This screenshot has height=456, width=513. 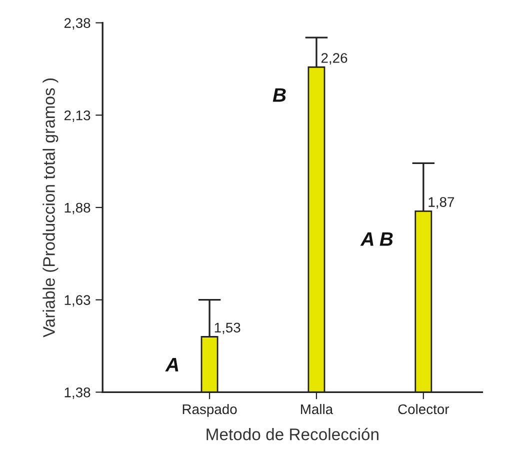 I want to click on y-axis-title: Variable (Produccion total gramos ), so click(x=50, y=208).